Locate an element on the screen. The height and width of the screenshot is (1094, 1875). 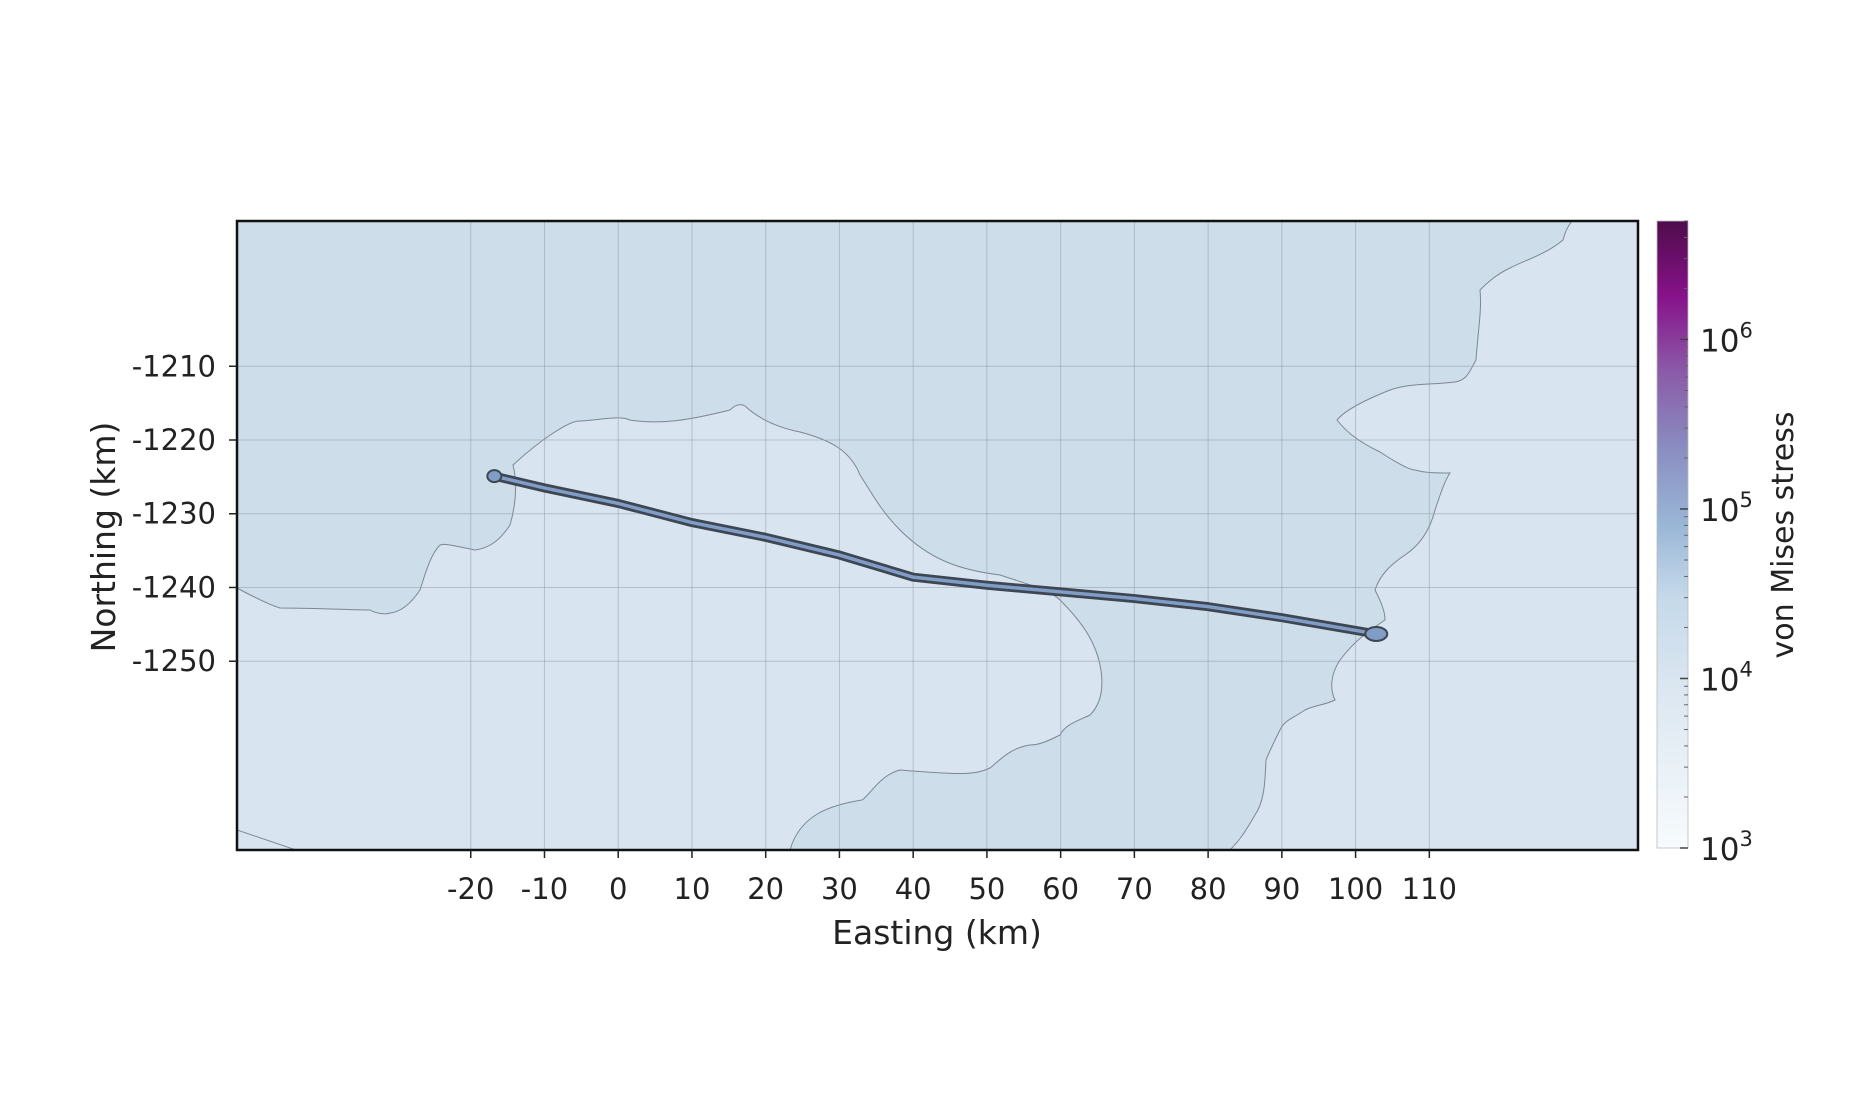
colorbar-tick-label: 10³ is located at coordinates (1726, 847).